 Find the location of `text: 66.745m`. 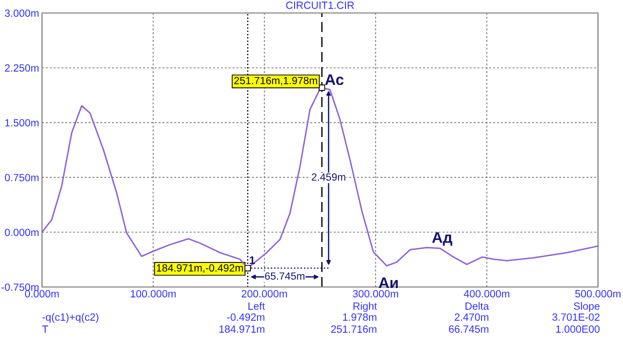

text: 66.745m is located at coordinates (468, 329).